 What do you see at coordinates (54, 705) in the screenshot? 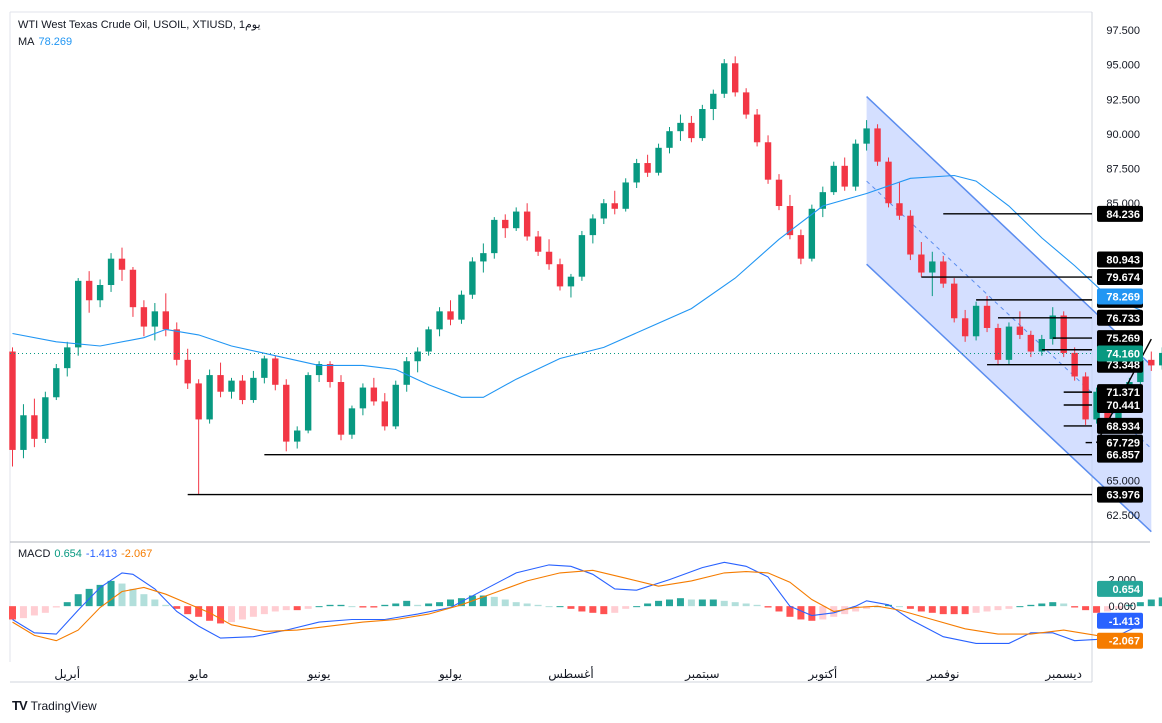
I see `tradingview-brand: TV TradingView` at bounding box center [54, 705].